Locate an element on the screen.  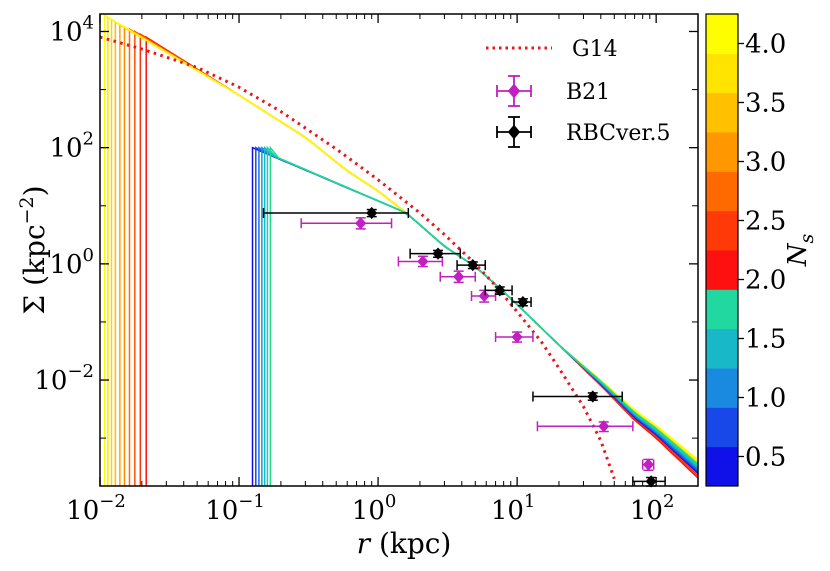
y-axis-title-exp: −2 is located at coordinates (27, 210).